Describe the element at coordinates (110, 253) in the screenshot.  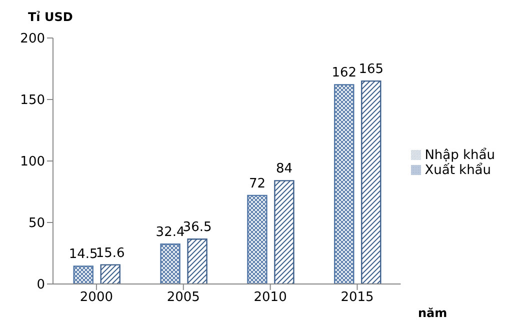
I see `data-label: 15.6` at that location.